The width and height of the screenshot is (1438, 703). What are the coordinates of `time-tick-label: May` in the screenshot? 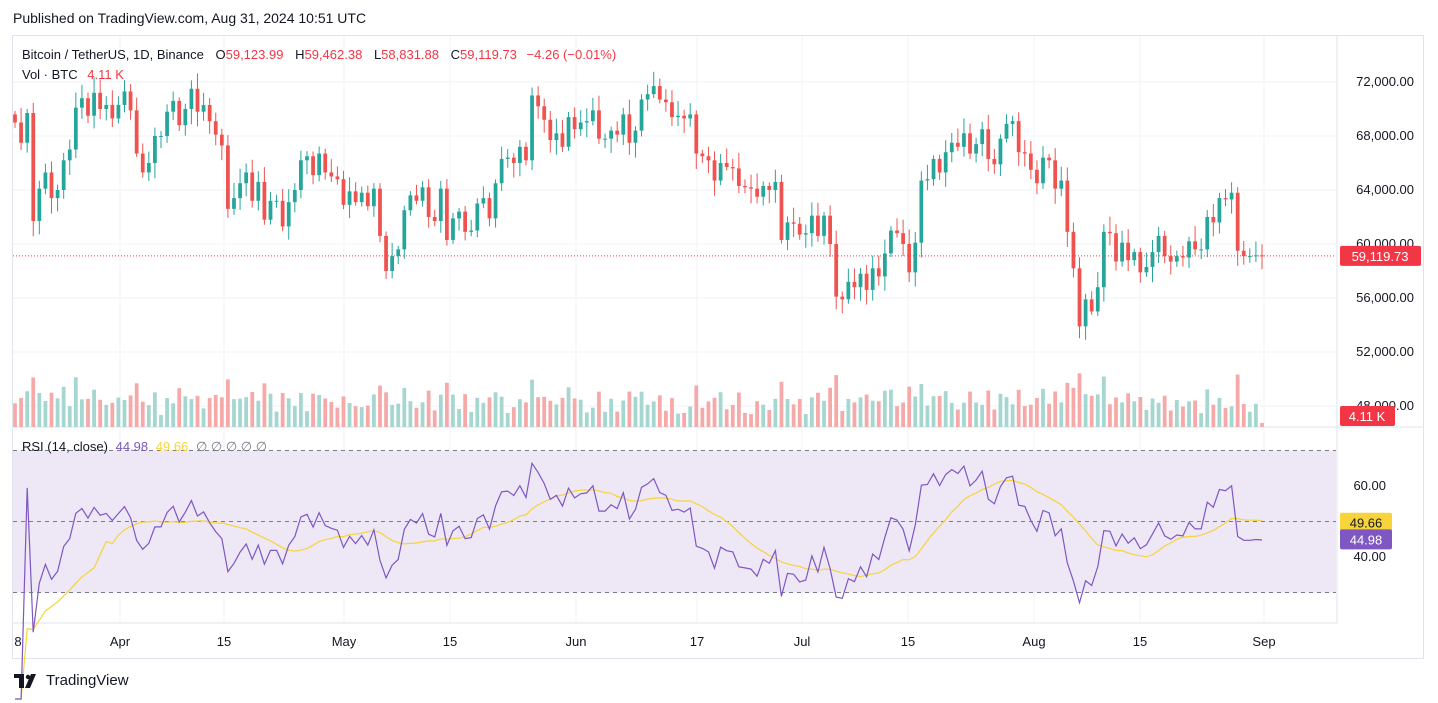 It's located at (344, 641).